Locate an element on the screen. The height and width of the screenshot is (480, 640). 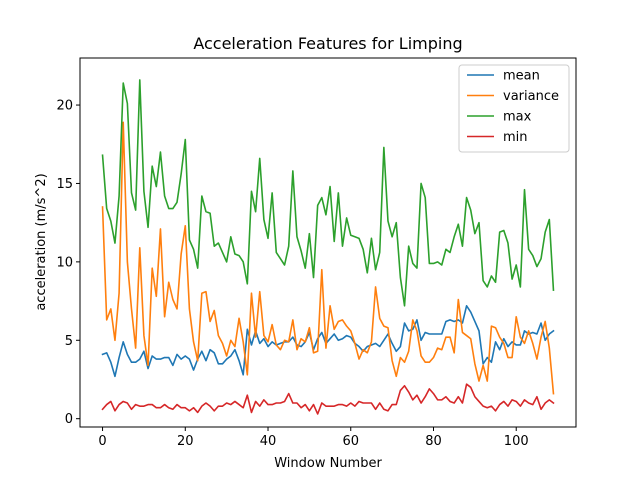
y-tick-label: 0 is located at coordinates (69, 419).